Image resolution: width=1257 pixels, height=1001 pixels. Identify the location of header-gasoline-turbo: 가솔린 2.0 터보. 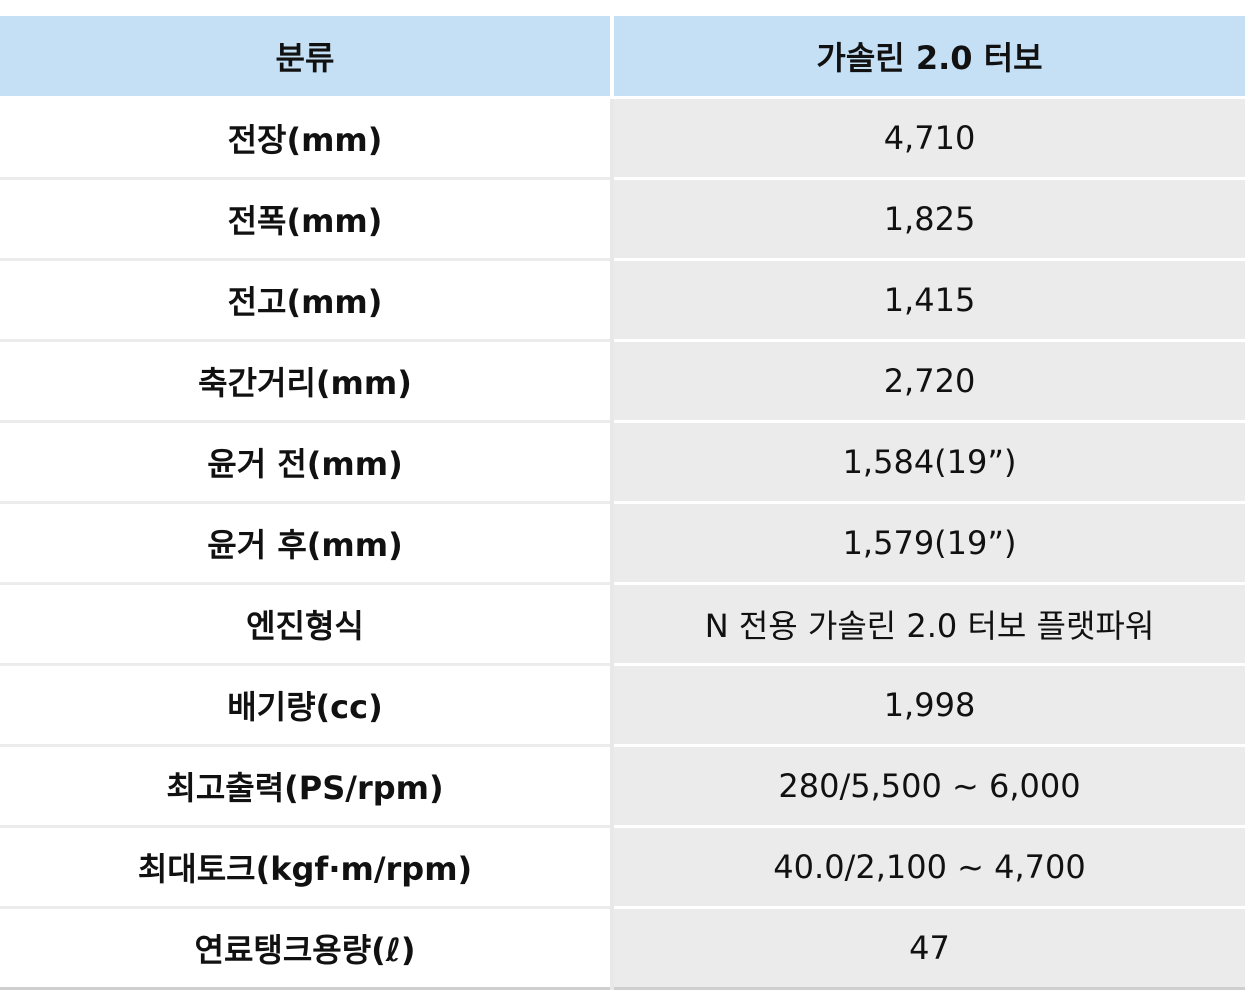
(928, 57).